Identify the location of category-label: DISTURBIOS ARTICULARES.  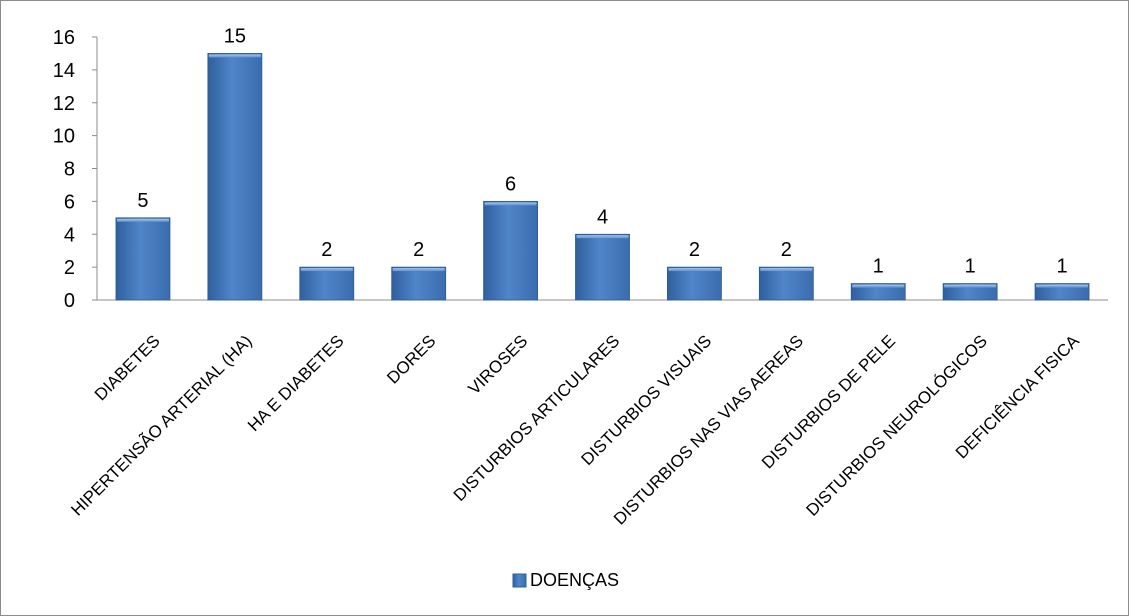
(537, 418).